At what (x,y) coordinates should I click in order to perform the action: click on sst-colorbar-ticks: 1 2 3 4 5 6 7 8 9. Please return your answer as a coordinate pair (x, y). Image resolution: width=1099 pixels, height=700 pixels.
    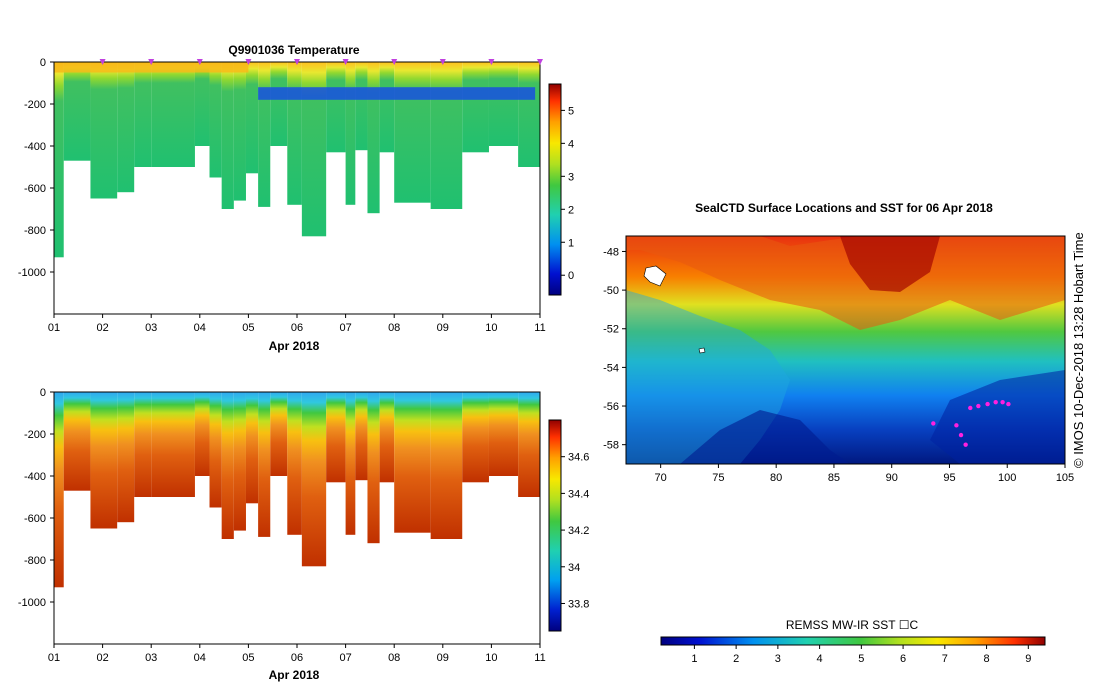
    Looking at the image, I should click on (861, 655).